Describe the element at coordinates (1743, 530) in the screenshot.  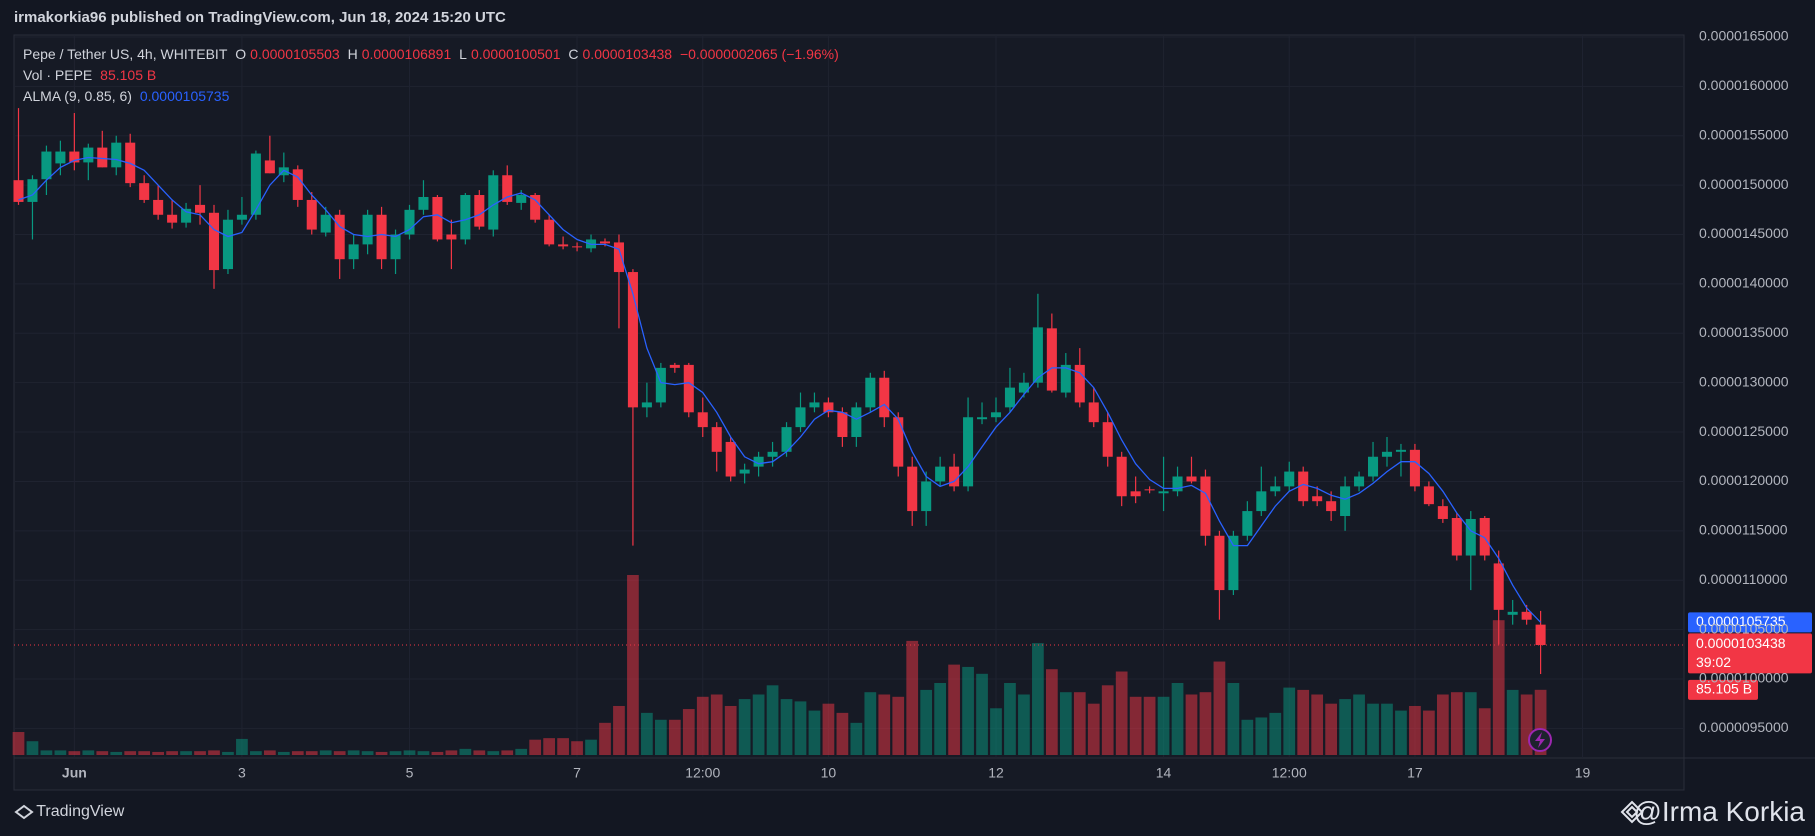
I see `y-tick-label: 0.0000115000` at that location.